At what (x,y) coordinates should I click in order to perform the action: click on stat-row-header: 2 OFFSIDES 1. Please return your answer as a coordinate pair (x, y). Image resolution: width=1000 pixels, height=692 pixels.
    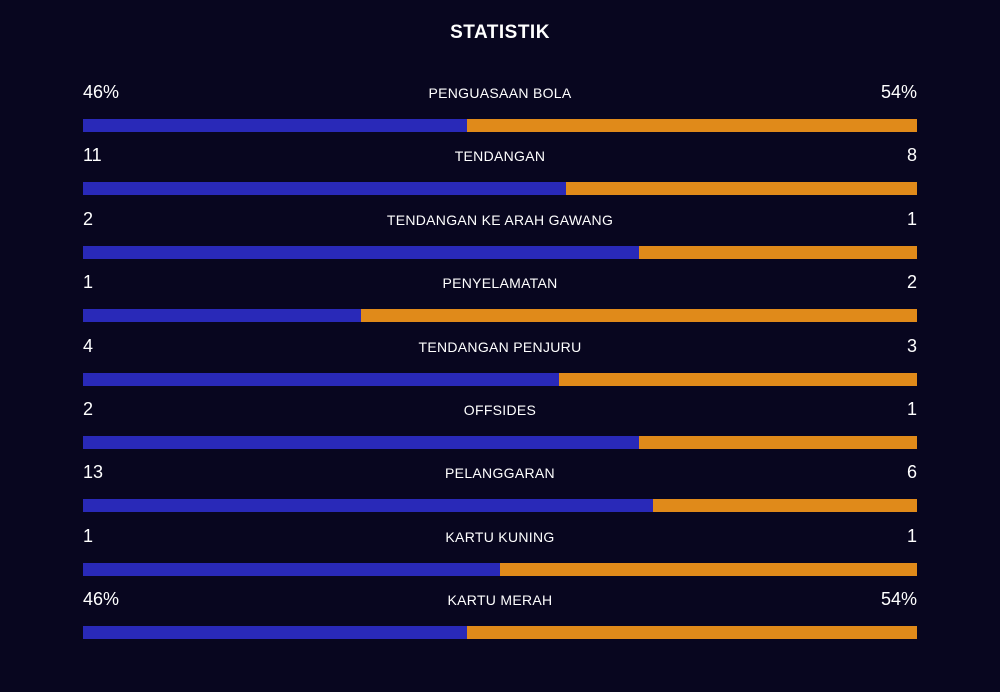
    Looking at the image, I should click on (500, 411).